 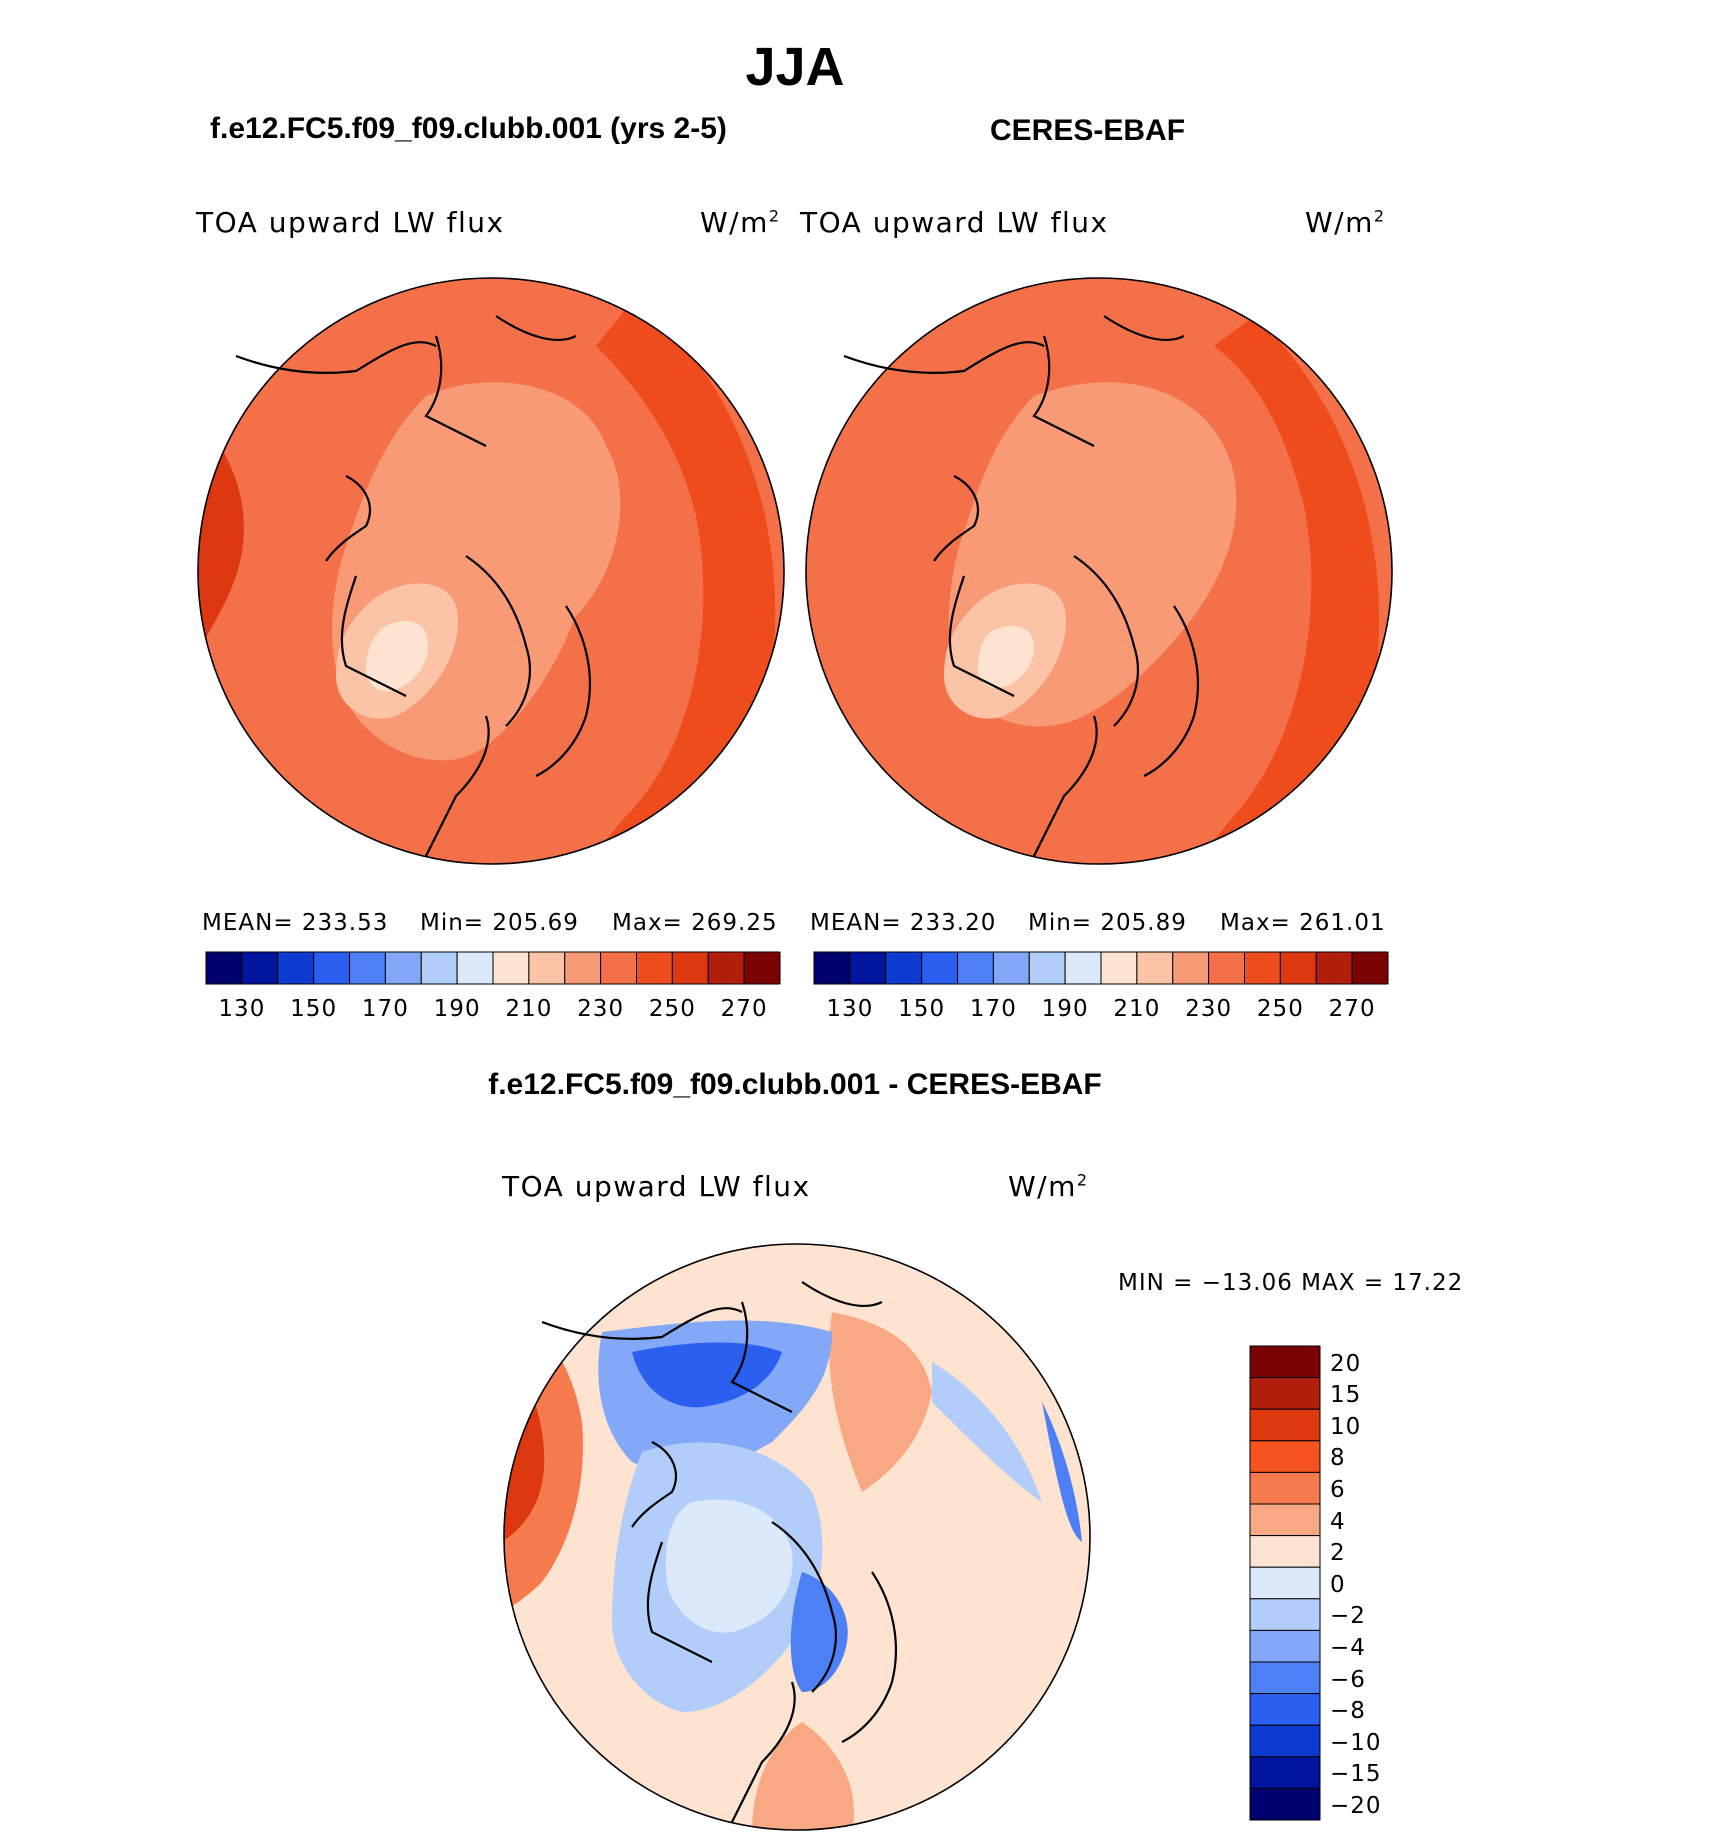 What do you see at coordinates (1346, 1363) in the screenshot?
I see `colorbar-tick-label: 20` at bounding box center [1346, 1363].